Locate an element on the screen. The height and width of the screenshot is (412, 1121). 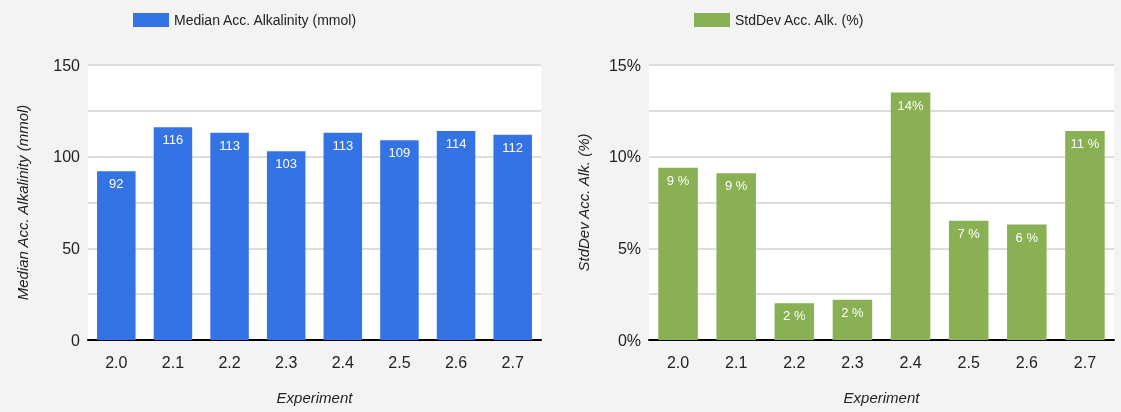
data-label: 116 is located at coordinates (173, 140).